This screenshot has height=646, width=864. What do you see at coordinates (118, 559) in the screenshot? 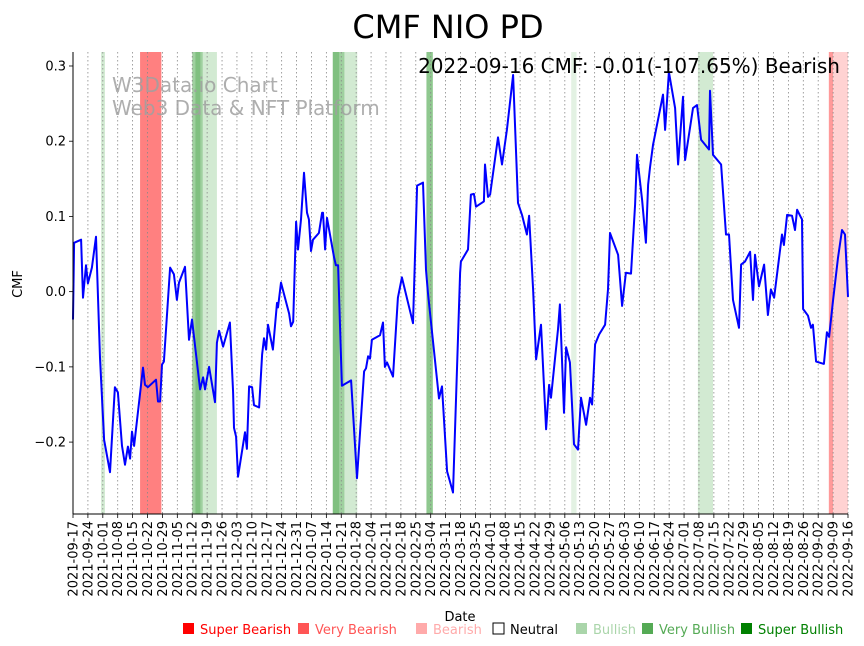
I see `x-tick-label: 2021-10-08` at bounding box center [118, 559].